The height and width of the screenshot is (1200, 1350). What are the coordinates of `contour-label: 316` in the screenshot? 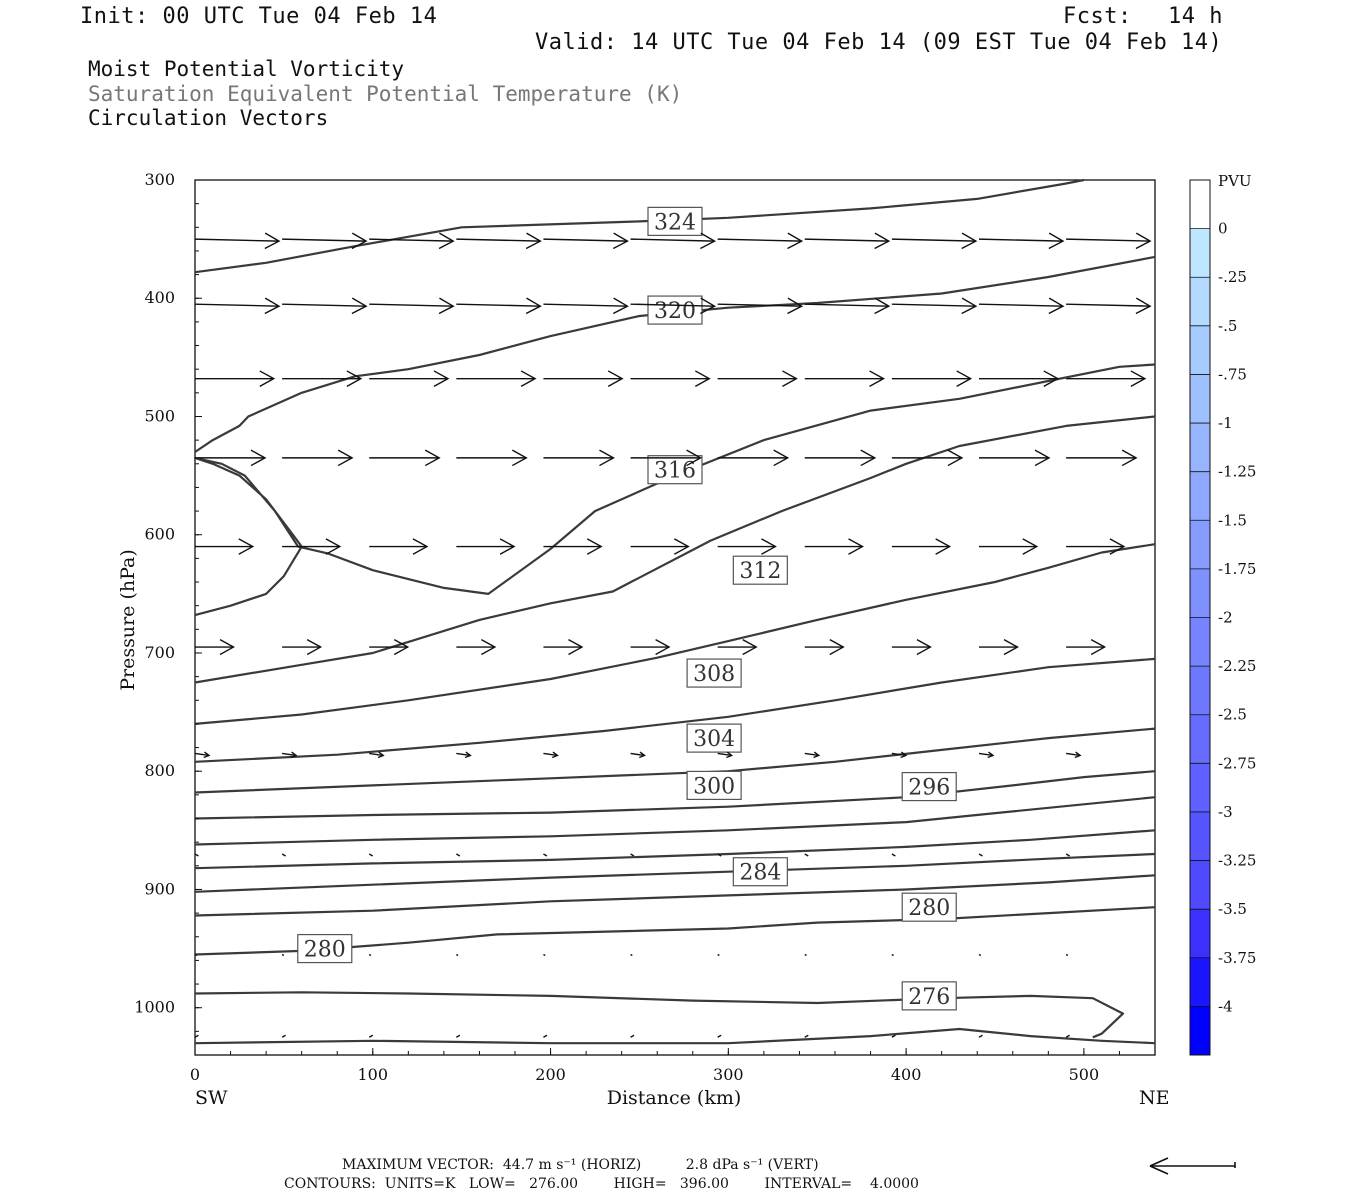 It's located at (675, 471).